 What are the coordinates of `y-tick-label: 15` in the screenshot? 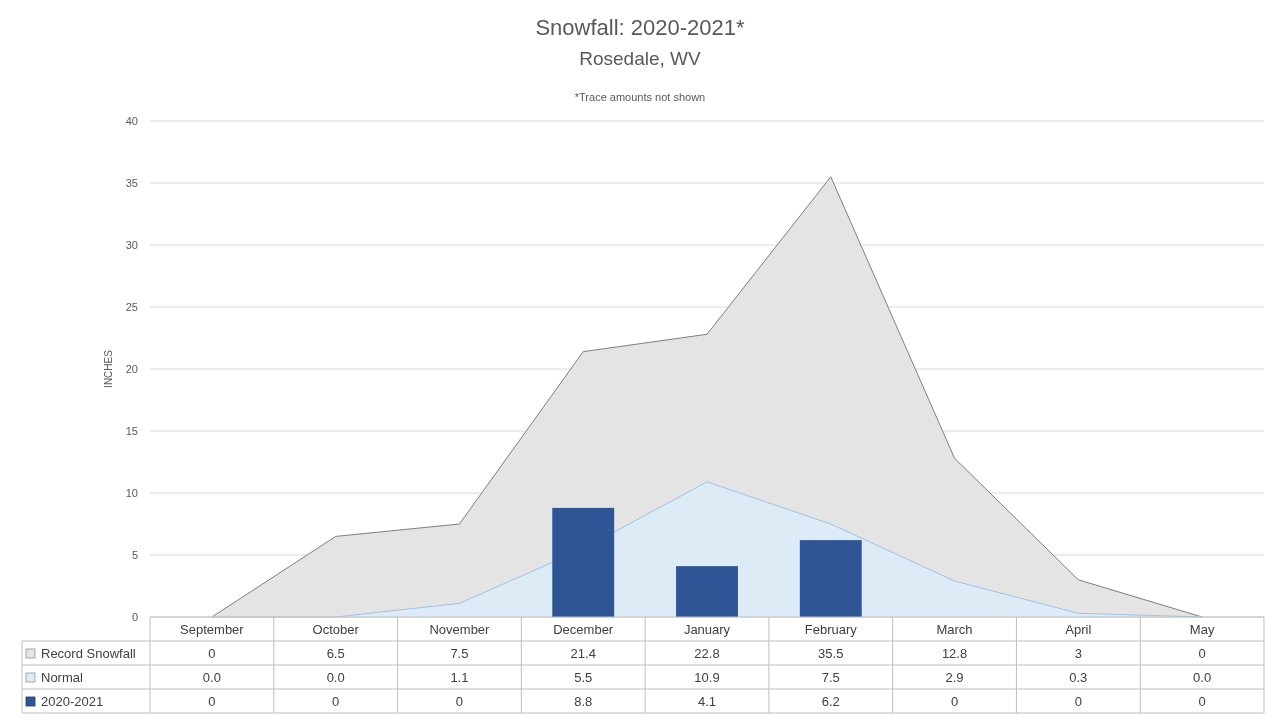 It's located at (131, 431).